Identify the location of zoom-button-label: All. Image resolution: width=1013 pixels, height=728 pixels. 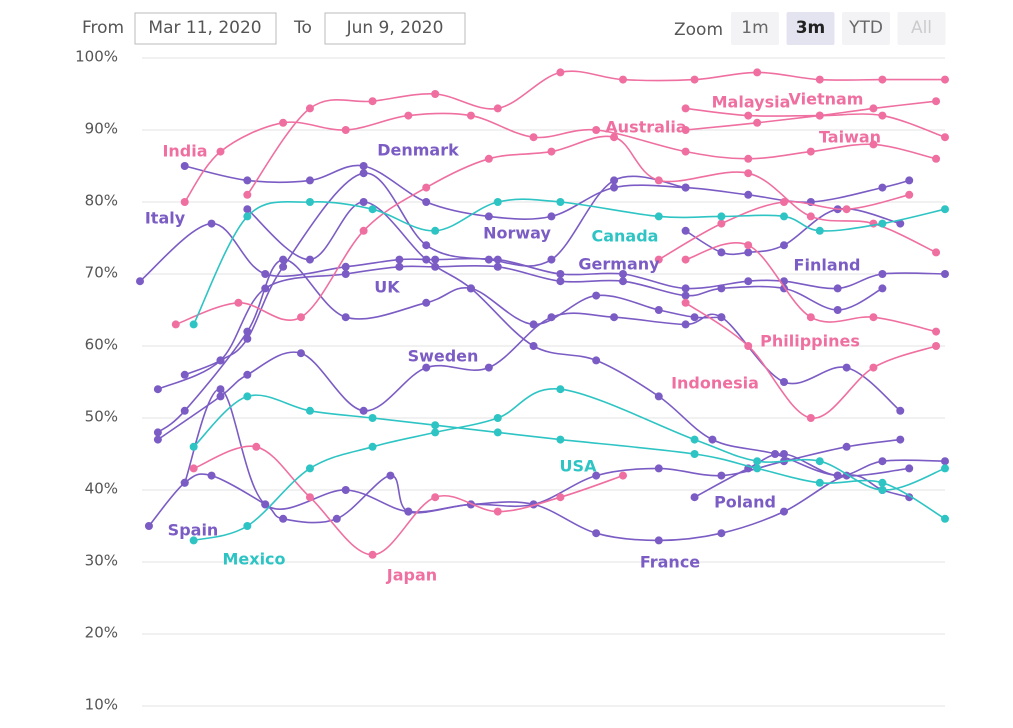
(921, 28).